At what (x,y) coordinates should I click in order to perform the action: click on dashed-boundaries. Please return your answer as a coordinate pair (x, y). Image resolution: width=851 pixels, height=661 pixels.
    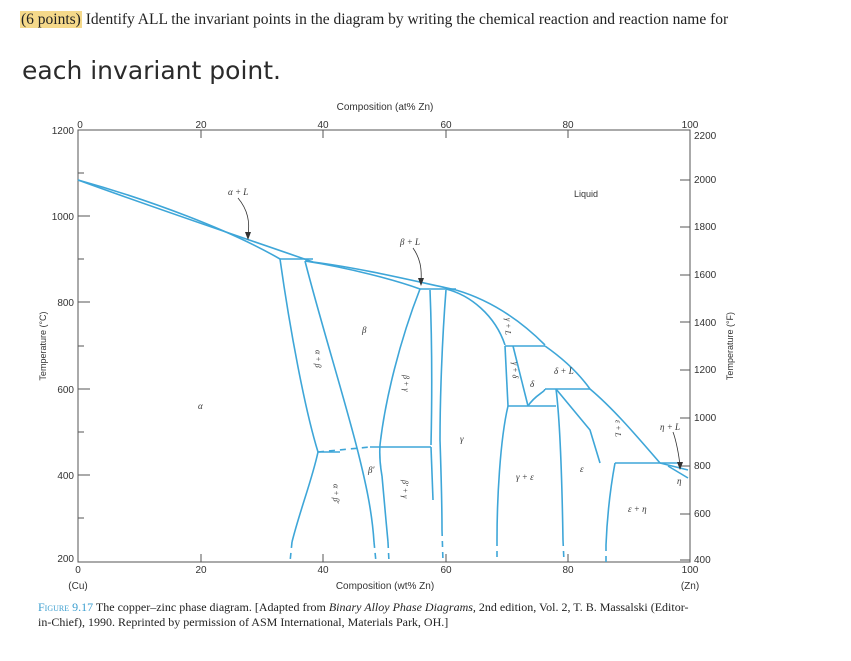
    Looking at the image, I should click on (448, 504).